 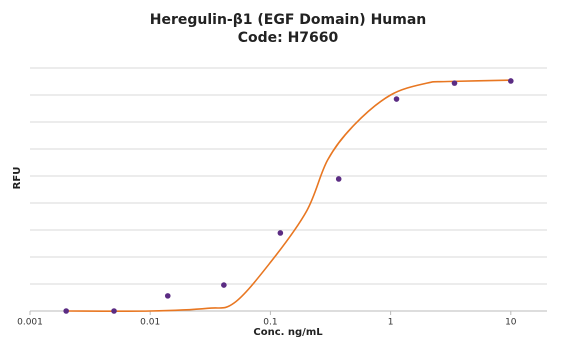 What do you see at coordinates (288, 332) in the screenshot?
I see `x-axis-label: Conc. ng/mL` at bounding box center [288, 332].